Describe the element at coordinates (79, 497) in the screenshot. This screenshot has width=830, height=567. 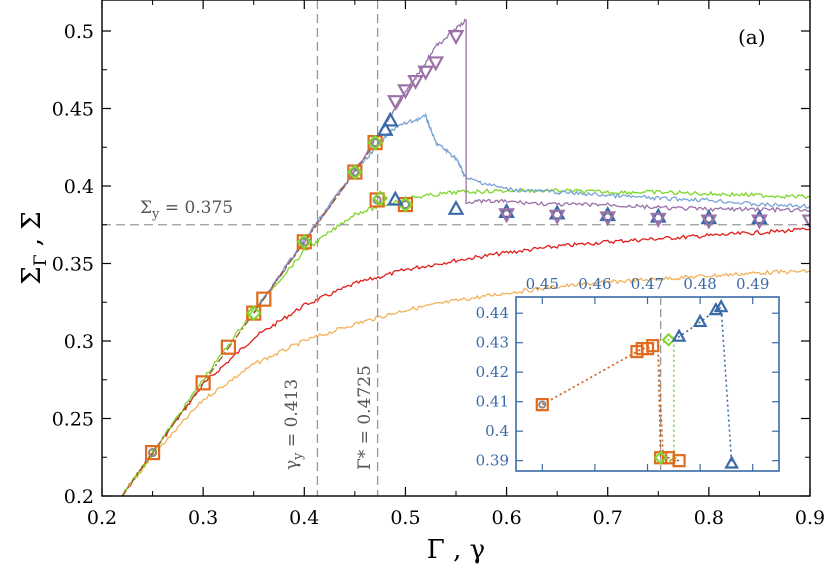
I see `y-tick-label: 0.2` at that location.